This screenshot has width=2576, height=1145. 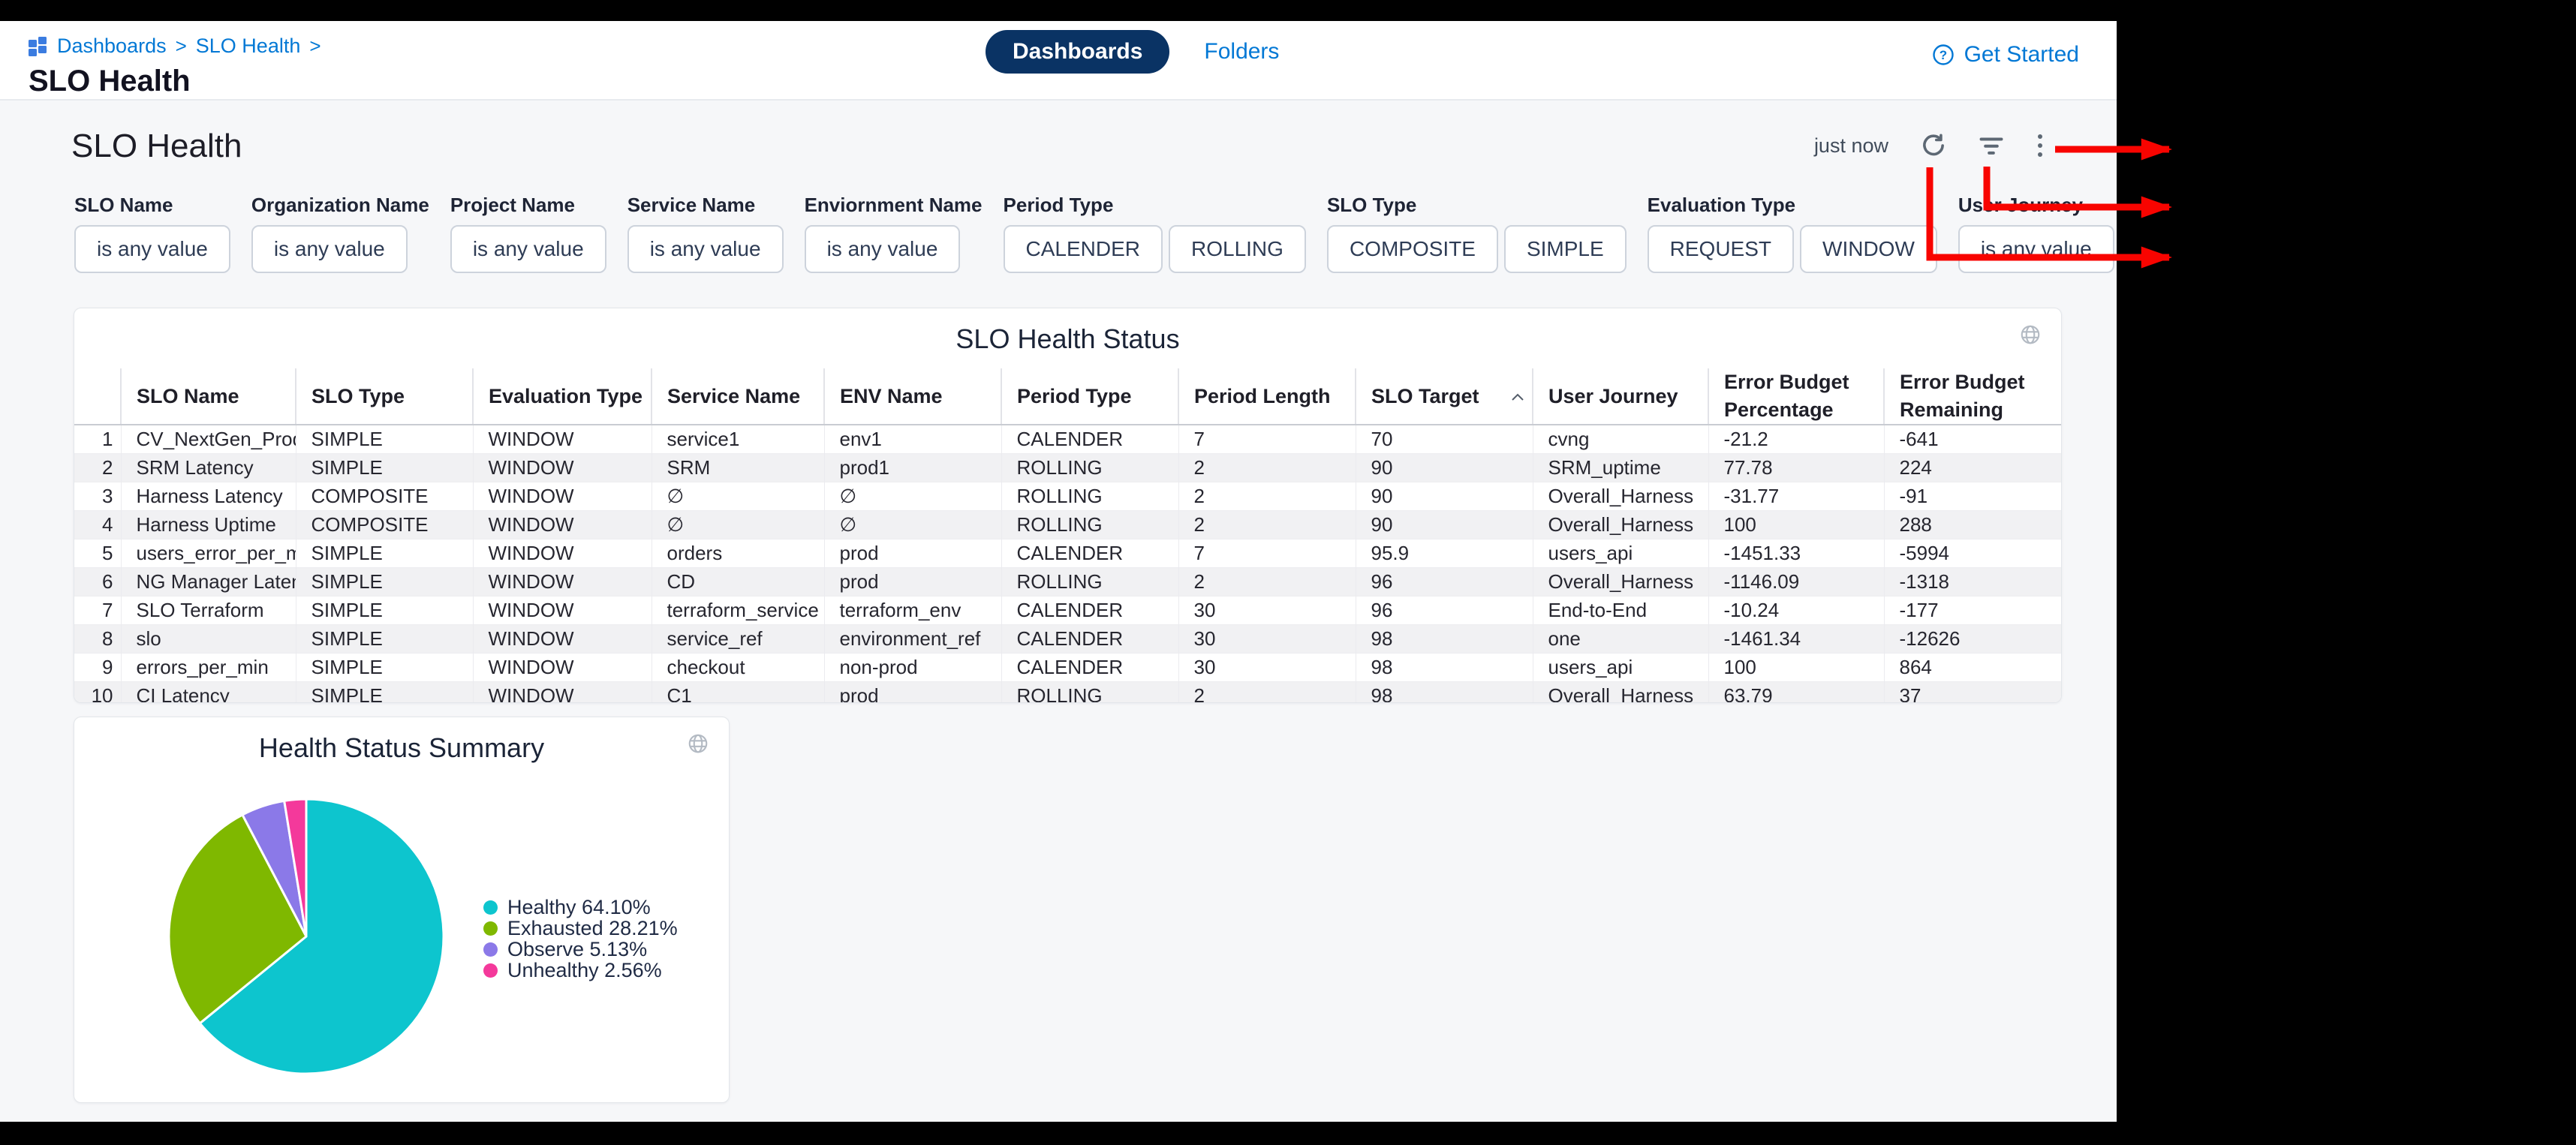 I want to click on filter-group-slo-type: SLO Type COMPOSITE SIMPLE, so click(x=1476, y=232).